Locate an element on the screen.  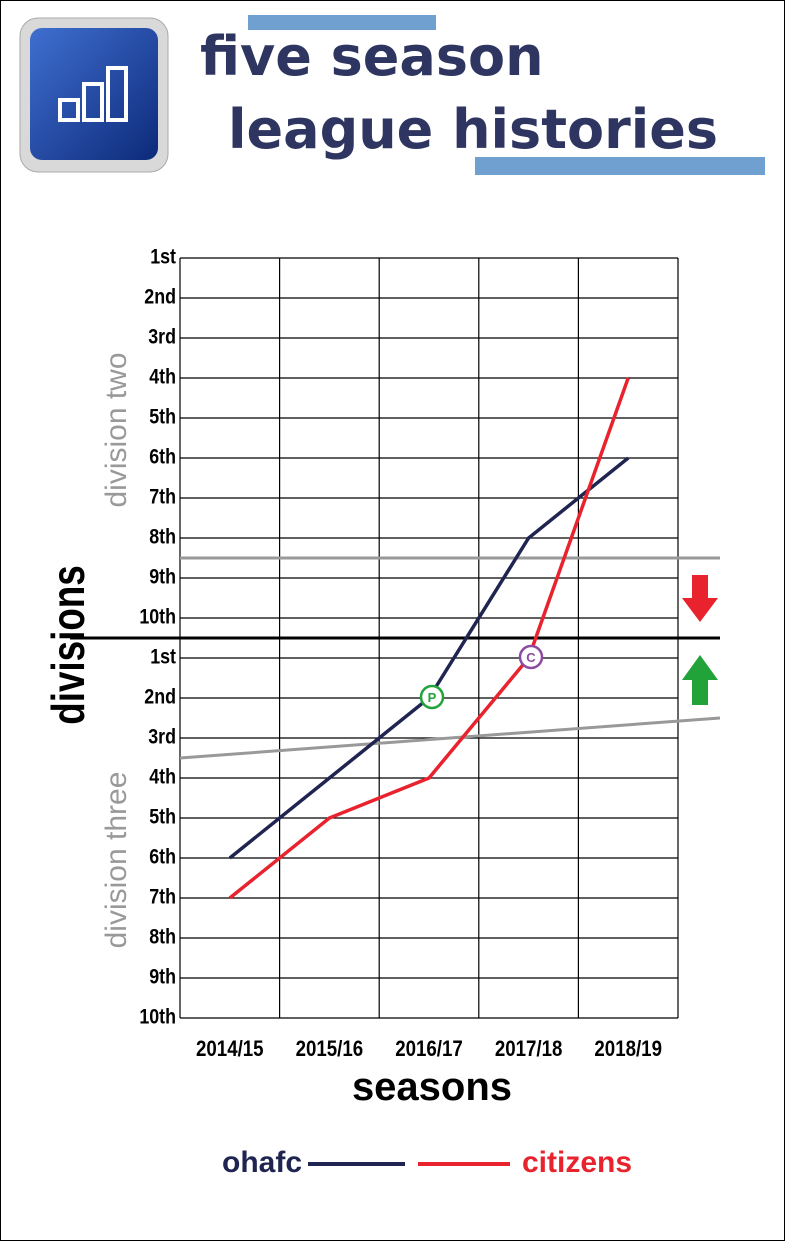
x-tick-label: 2015/16 is located at coordinates (330, 1050).